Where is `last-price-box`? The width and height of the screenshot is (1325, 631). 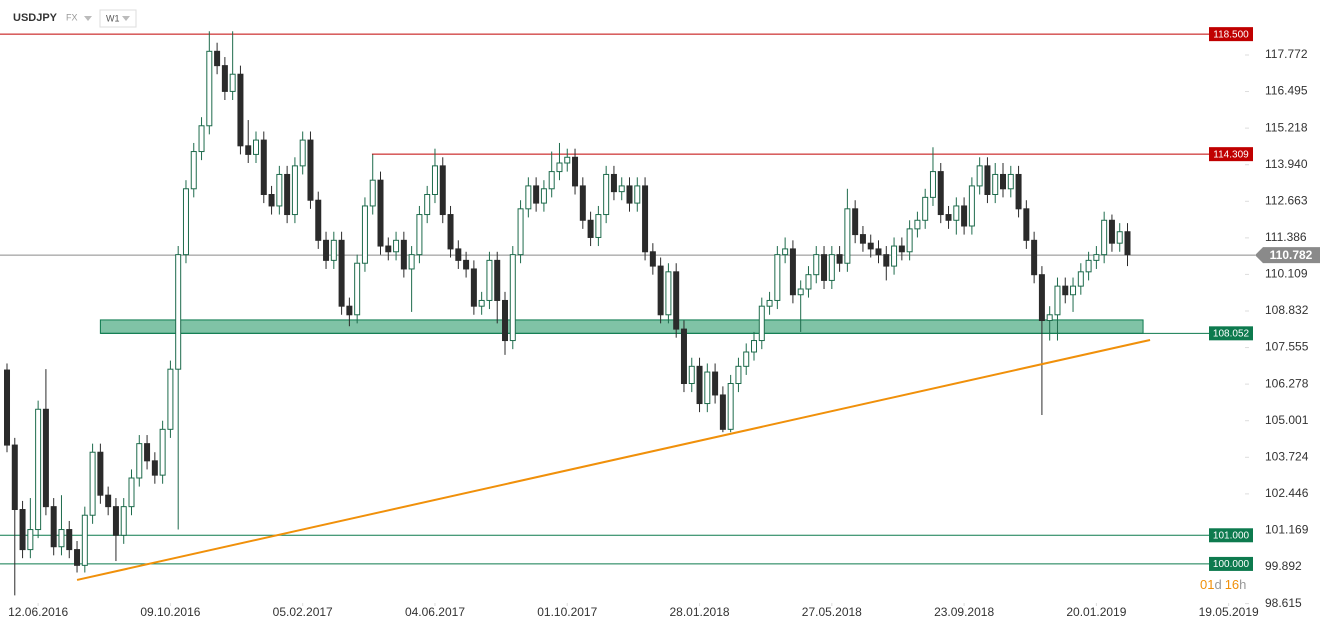
last-price-box is located at coordinates (1287, 255).